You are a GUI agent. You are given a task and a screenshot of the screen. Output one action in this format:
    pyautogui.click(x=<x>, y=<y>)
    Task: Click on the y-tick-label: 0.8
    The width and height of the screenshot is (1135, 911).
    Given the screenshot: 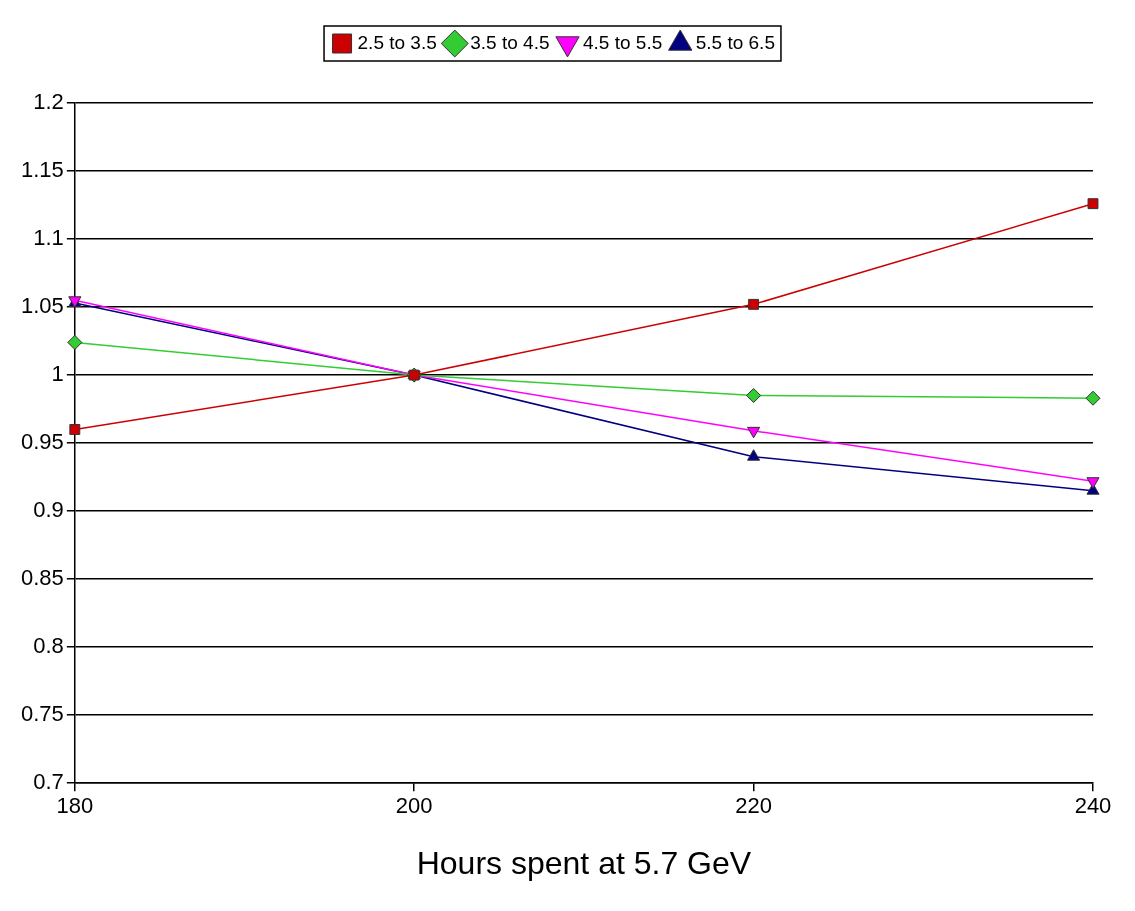 What is the action you would take?
    pyautogui.click(x=48, y=646)
    